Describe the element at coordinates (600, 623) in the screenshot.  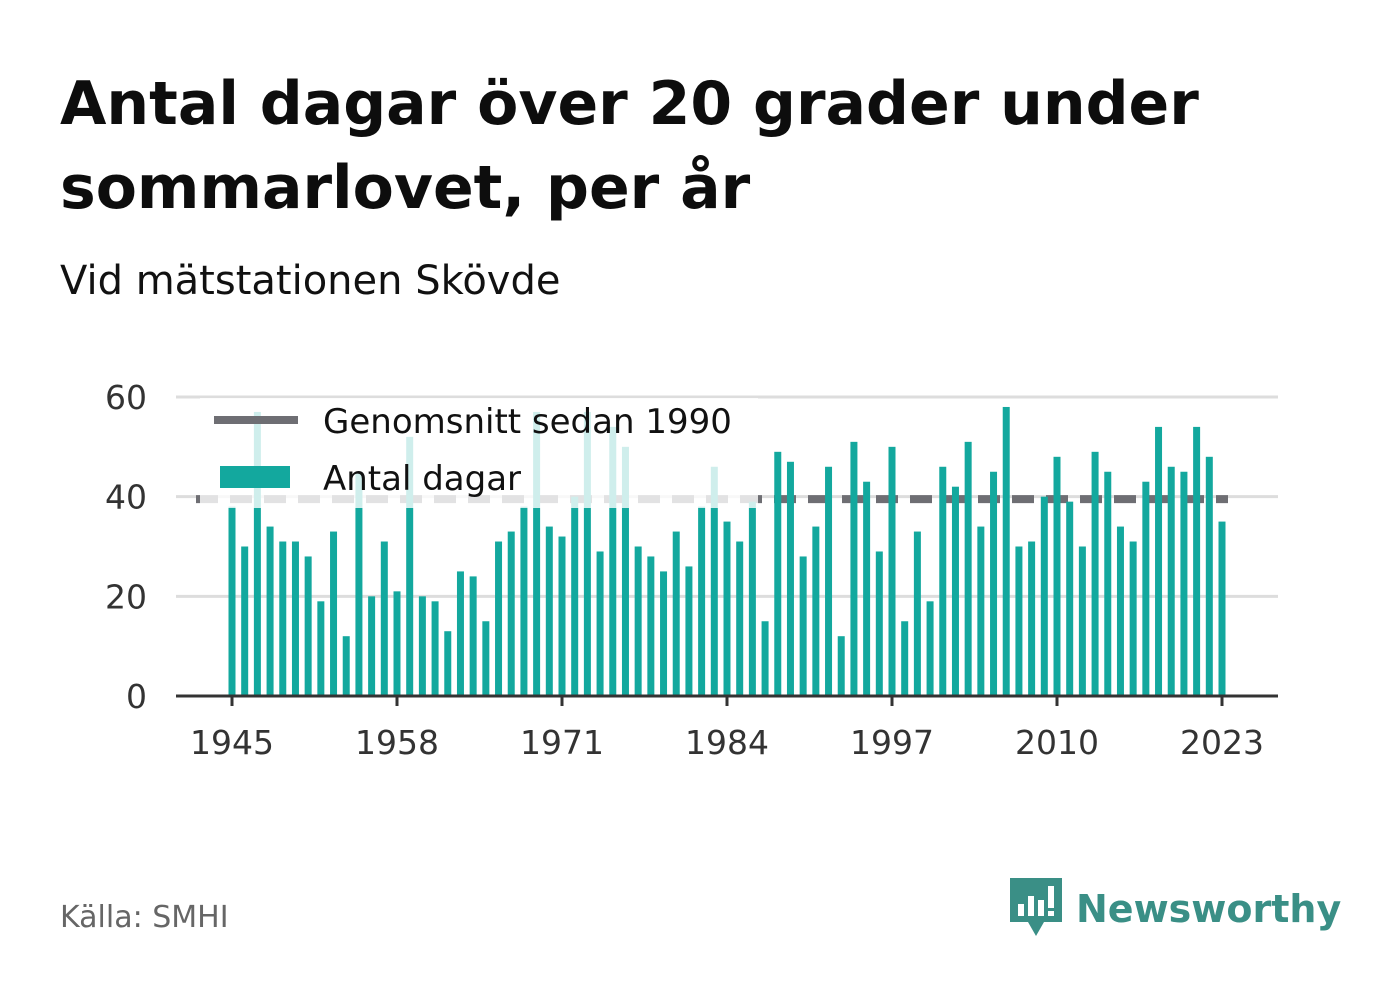
I see `bar-1974` at that location.